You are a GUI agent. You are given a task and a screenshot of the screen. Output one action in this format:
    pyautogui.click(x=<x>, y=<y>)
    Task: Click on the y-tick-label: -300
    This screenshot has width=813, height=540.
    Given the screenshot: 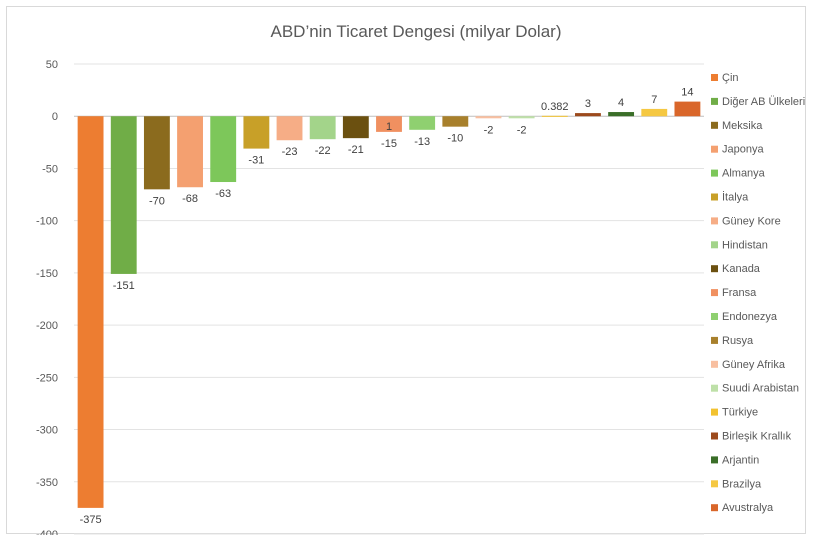 What is the action you would take?
    pyautogui.click(x=47, y=431)
    